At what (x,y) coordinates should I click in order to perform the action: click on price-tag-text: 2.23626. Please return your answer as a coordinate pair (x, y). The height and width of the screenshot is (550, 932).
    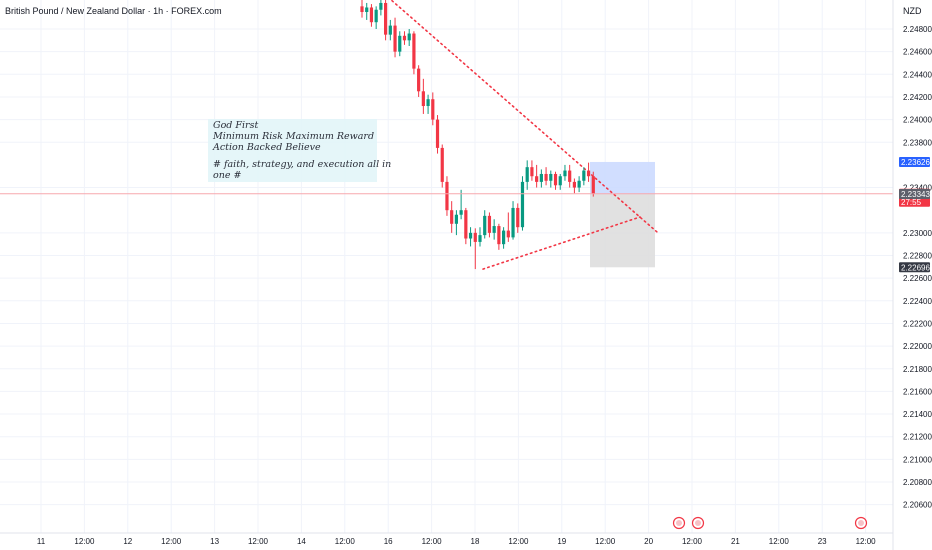
    Looking at the image, I should click on (915, 162).